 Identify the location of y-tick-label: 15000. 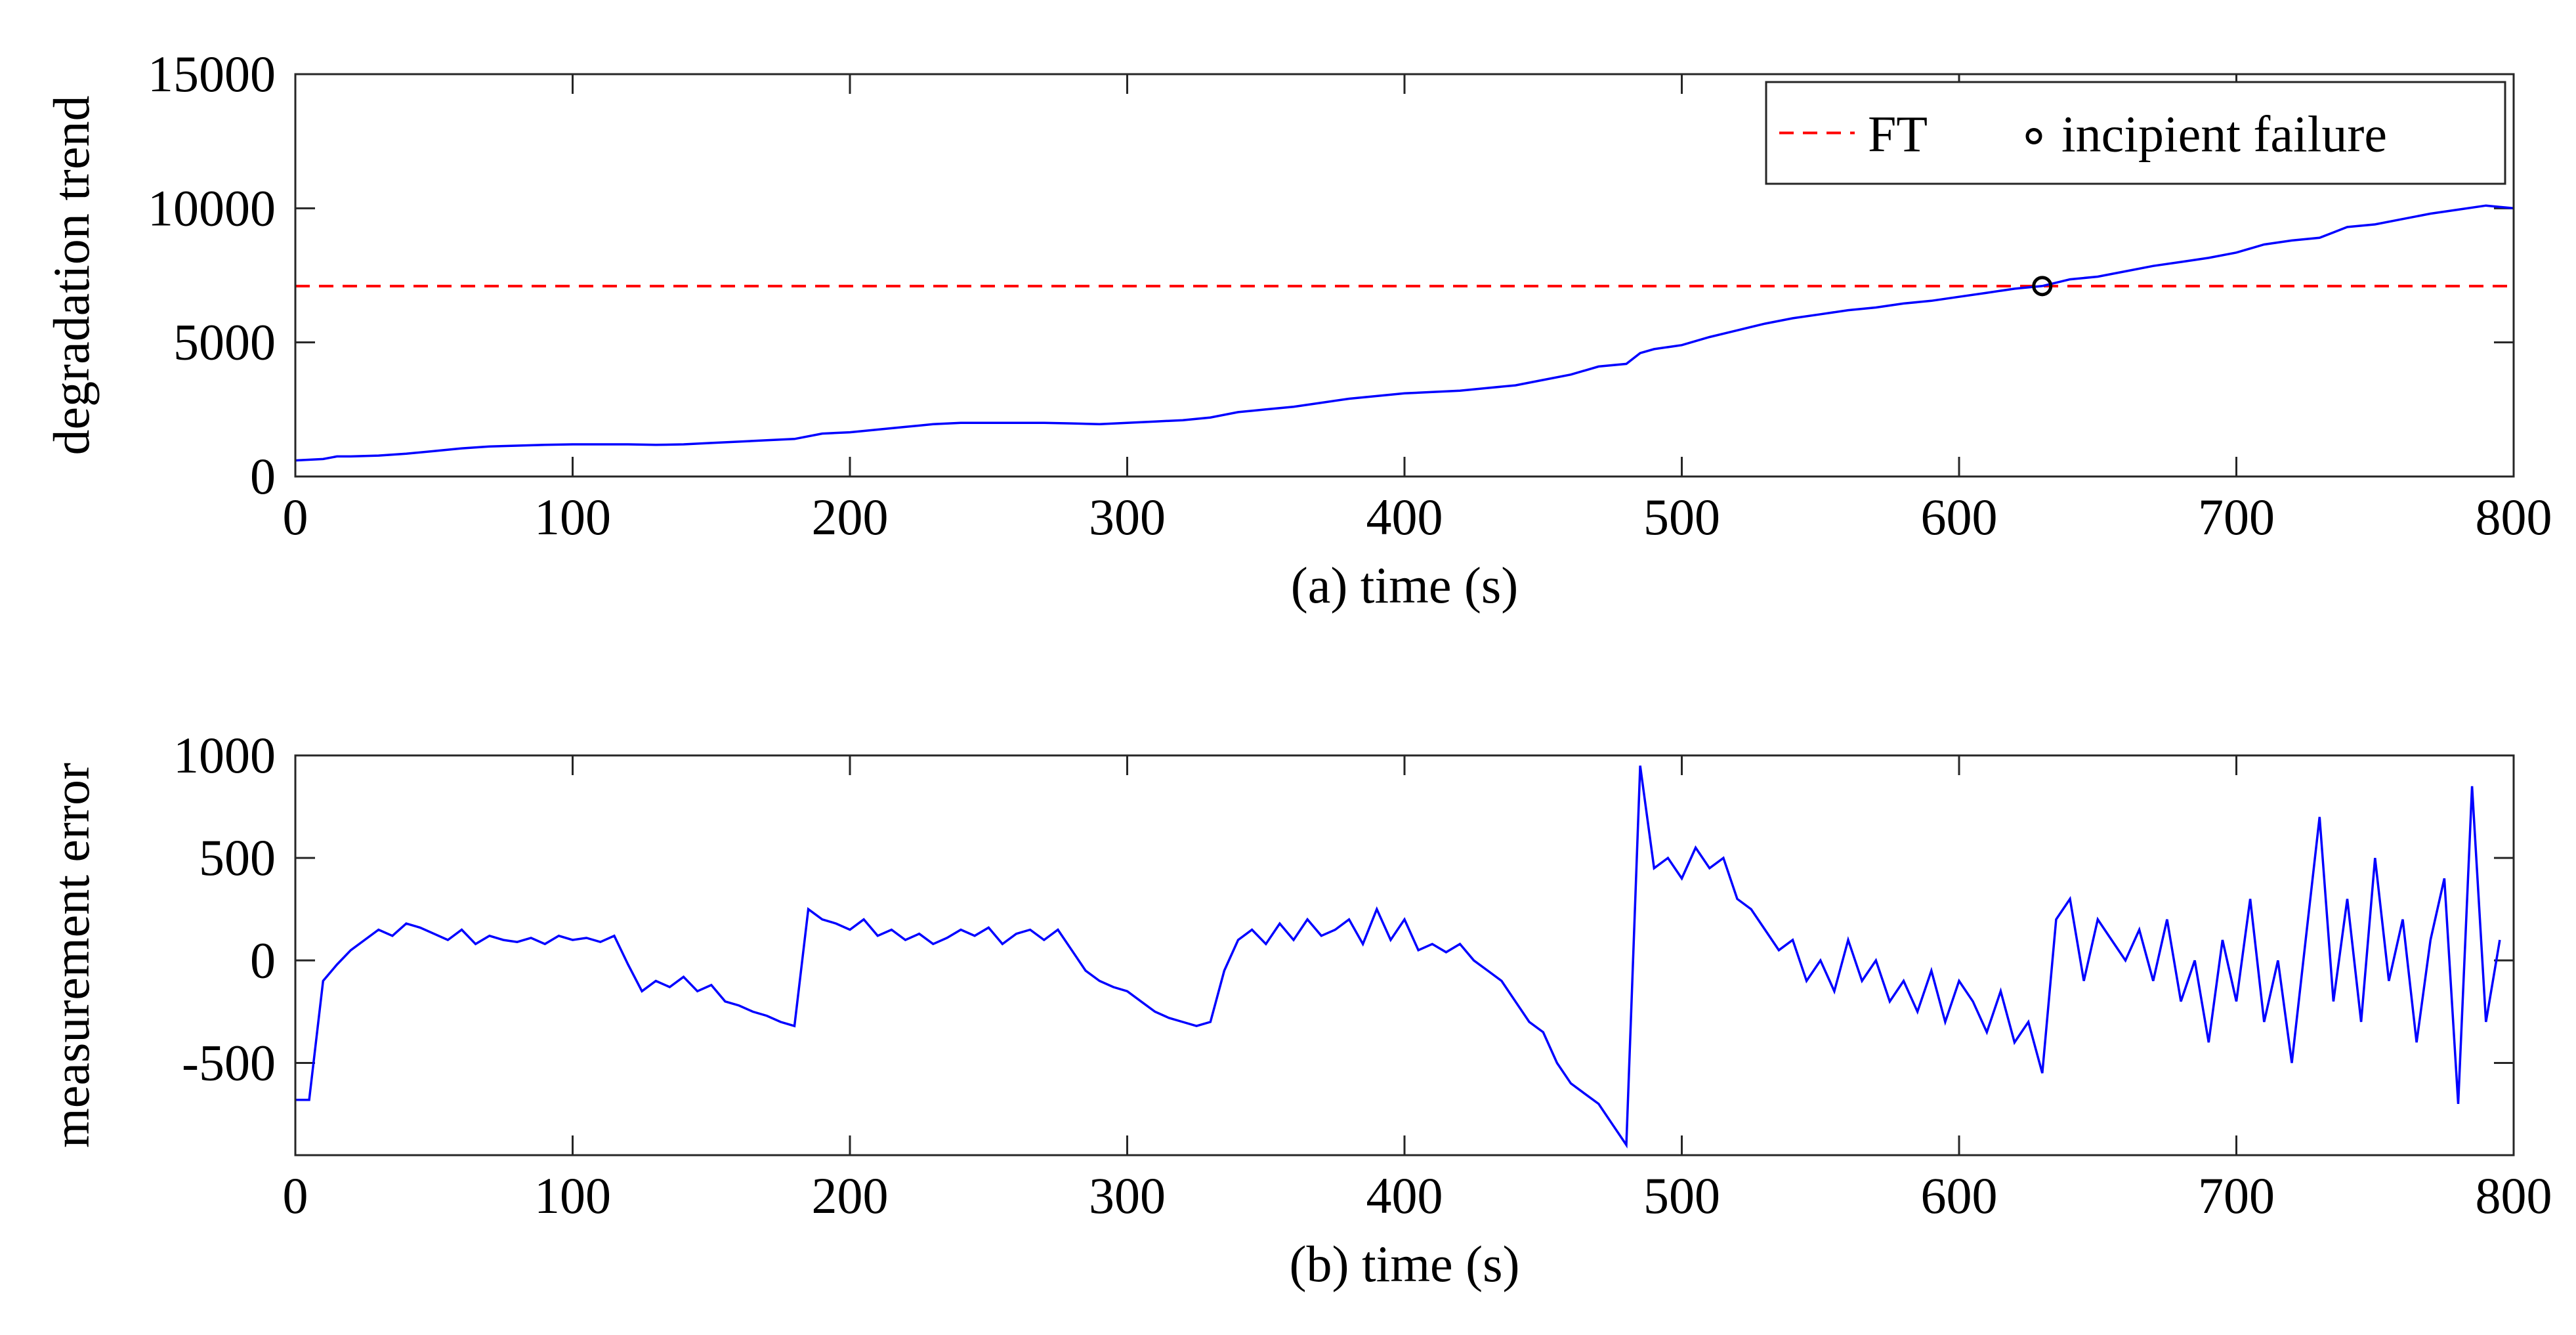
(212, 73).